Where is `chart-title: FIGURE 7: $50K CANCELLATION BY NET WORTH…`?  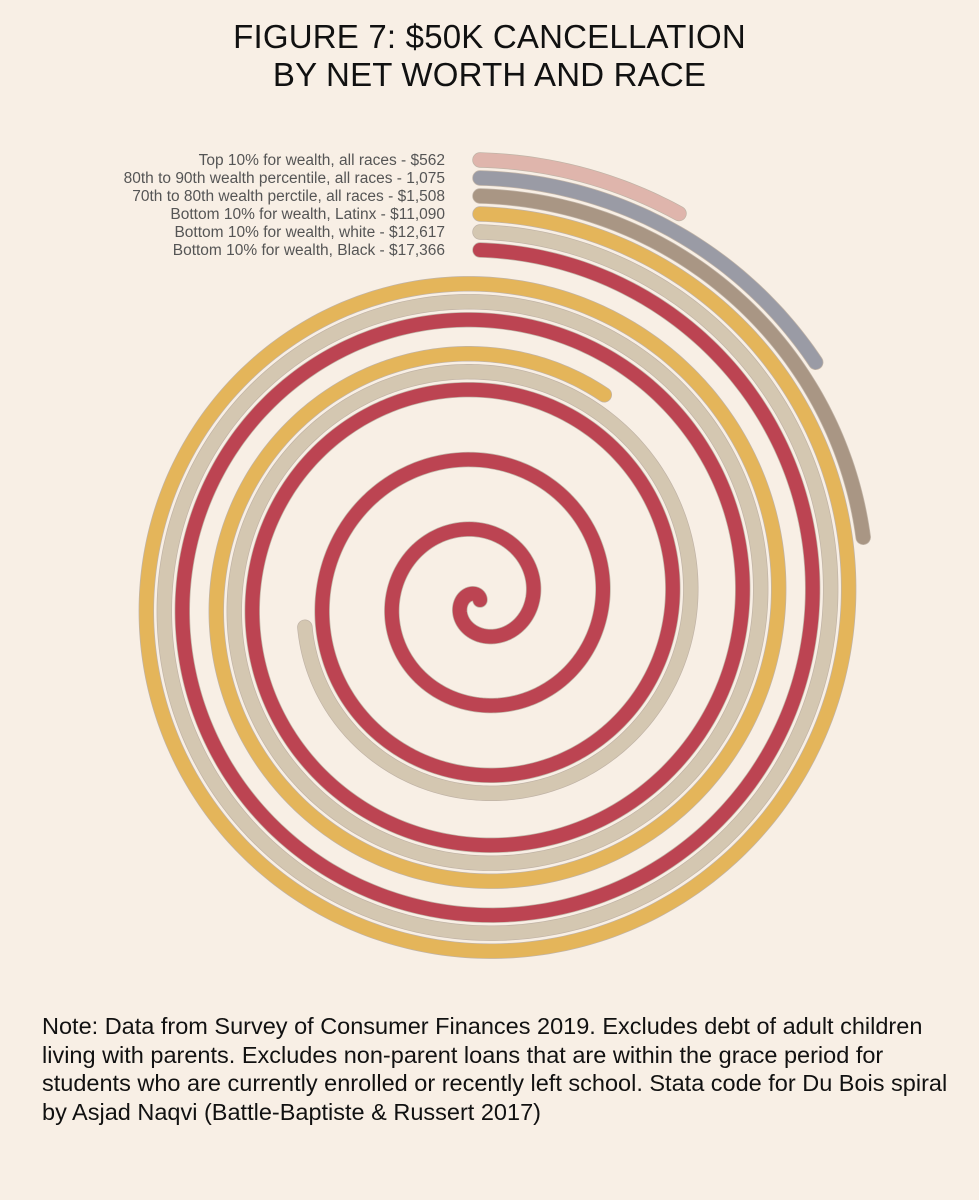 chart-title: FIGURE 7: $50K CANCELLATION BY NET WORTH… is located at coordinates (489, 56).